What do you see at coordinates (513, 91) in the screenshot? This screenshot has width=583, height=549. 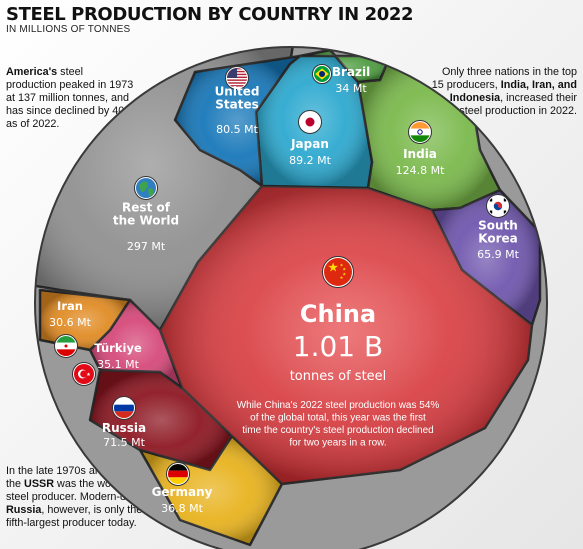 I see `note-top15-bold: India, Iran, and Indonesia` at bounding box center [513, 91].